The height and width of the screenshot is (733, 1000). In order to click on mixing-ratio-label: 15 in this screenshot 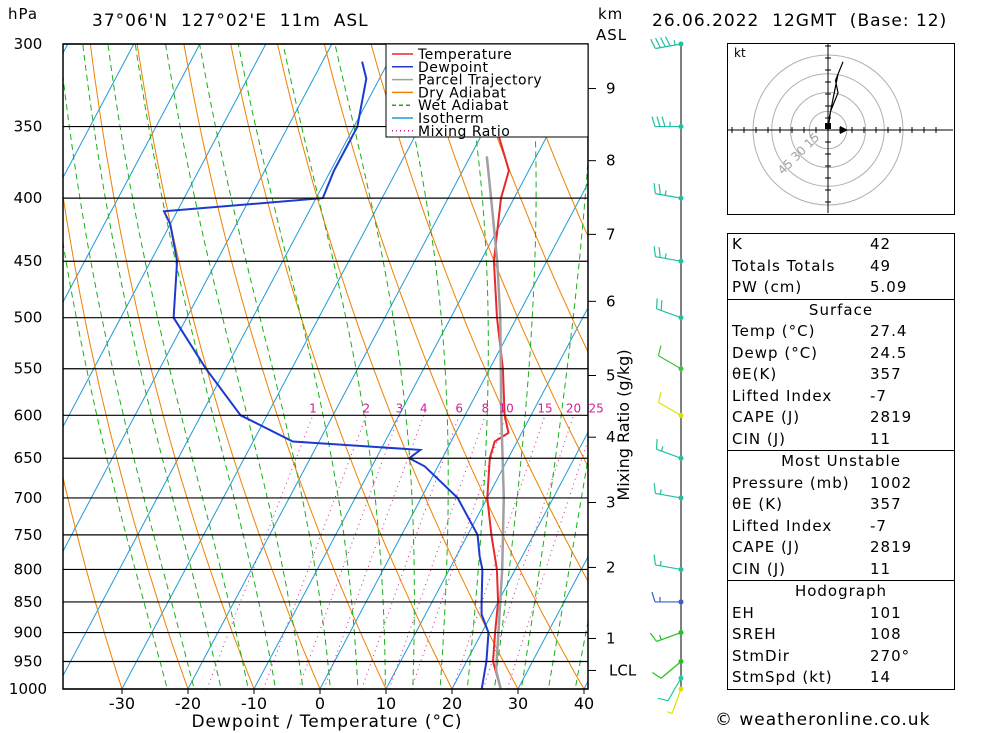, I will do `click(544, 408)`.